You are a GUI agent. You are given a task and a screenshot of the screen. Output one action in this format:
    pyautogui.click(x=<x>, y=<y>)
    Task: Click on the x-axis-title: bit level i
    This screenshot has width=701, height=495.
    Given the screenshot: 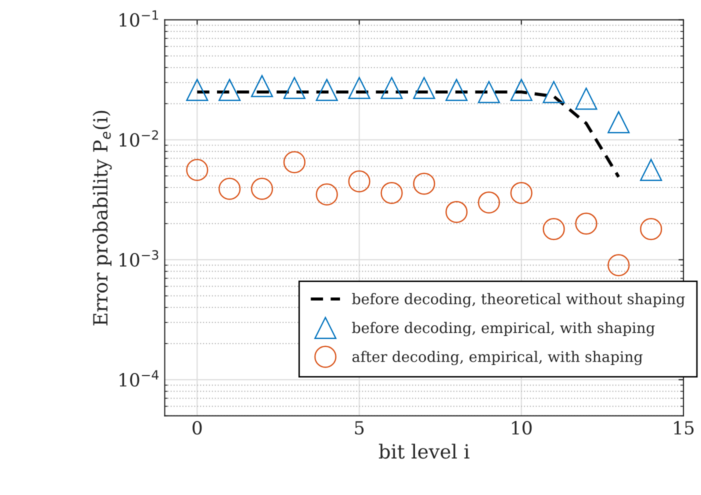 What is the action you would take?
    pyautogui.click(x=424, y=451)
    